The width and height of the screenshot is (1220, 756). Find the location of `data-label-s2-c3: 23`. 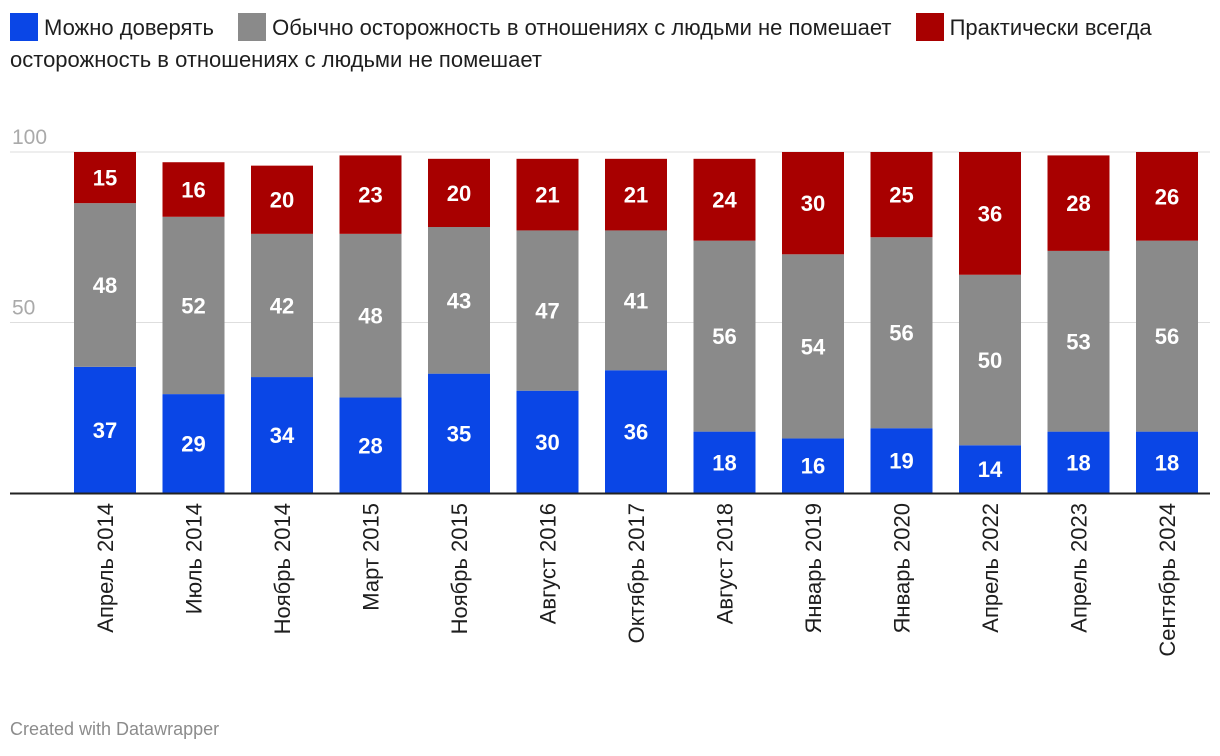

data-label-s2-c3: 23 is located at coordinates (370, 195).